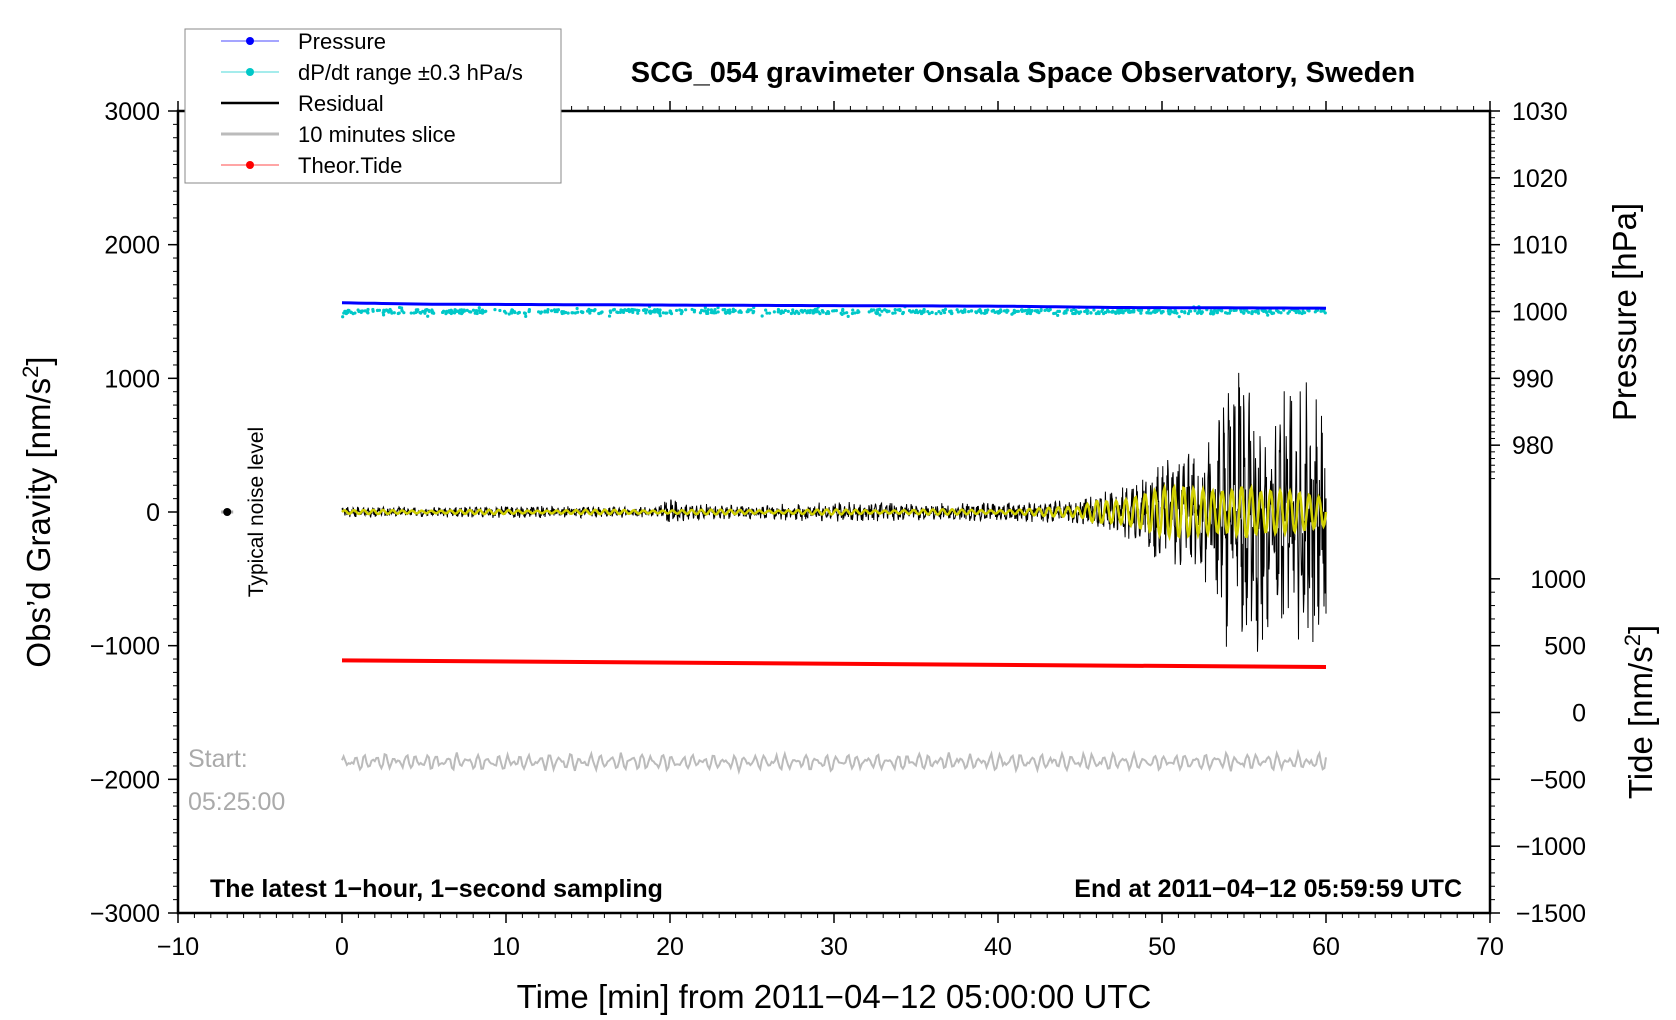 Image resolution: width=1676 pixels, height=1020 pixels. I want to click on filtered-residual-line, so click(834, 512).